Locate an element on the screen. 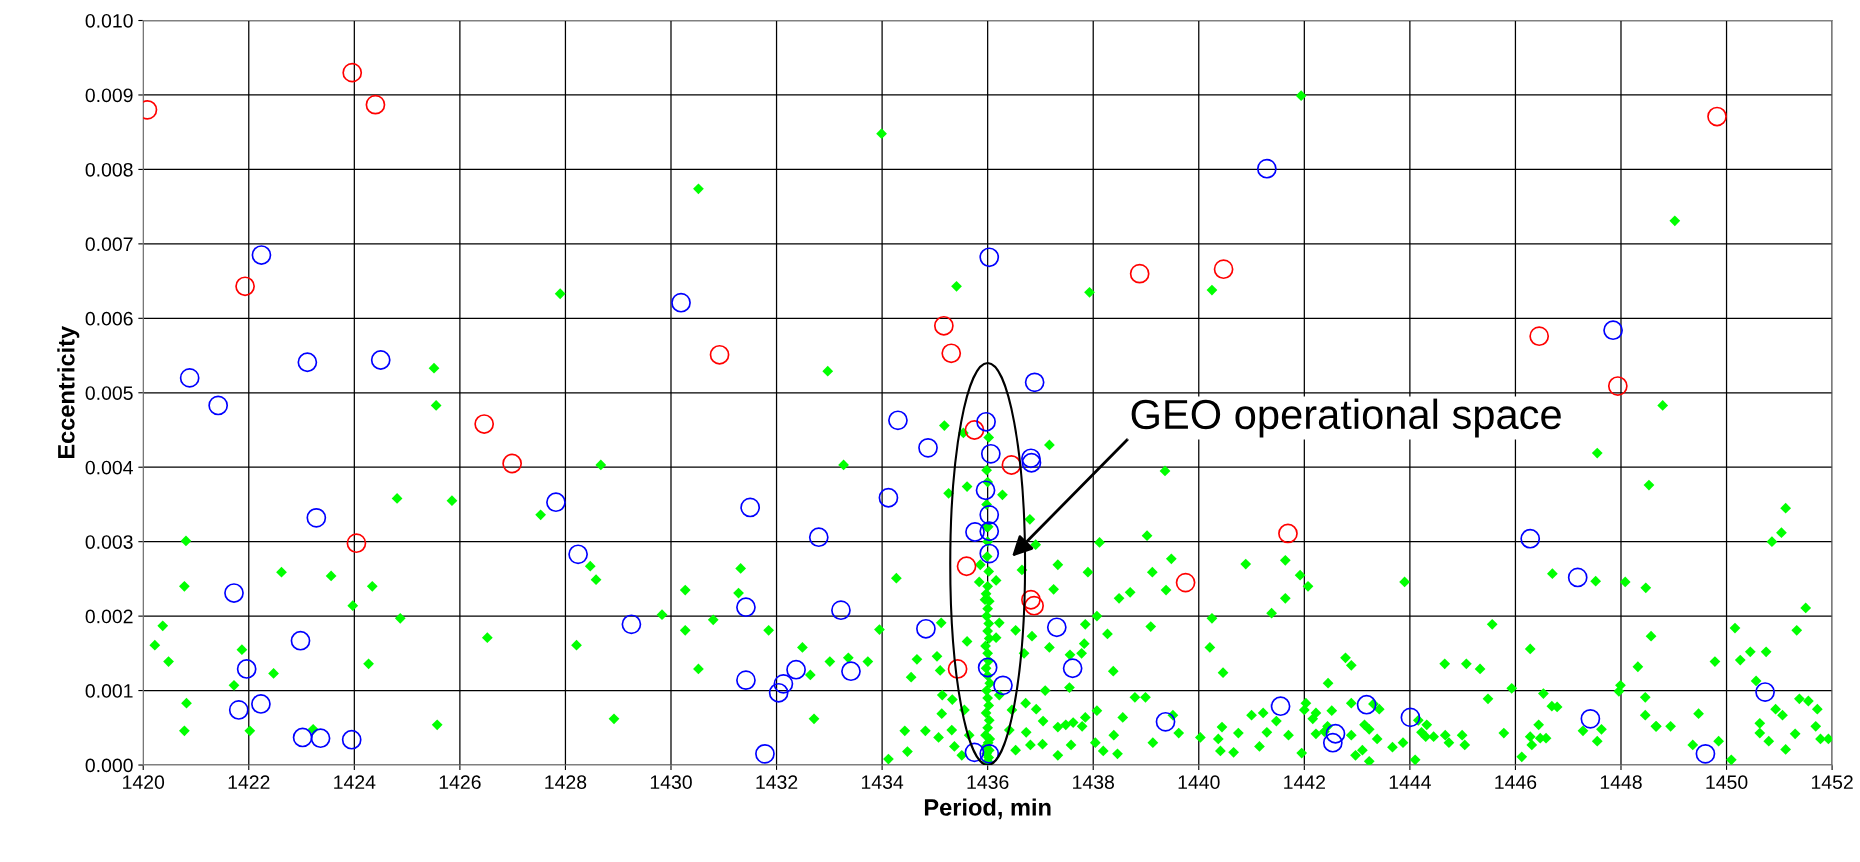  x-tick-label: 1442 is located at coordinates (1304, 782).